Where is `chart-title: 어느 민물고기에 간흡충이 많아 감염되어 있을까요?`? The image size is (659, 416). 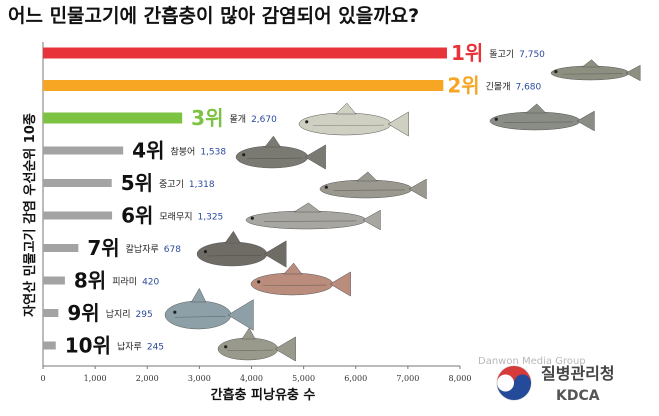 chart-title: 어느 민물고기에 간흡충이 많아 감염되어 있을까요? is located at coordinates (213, 15).